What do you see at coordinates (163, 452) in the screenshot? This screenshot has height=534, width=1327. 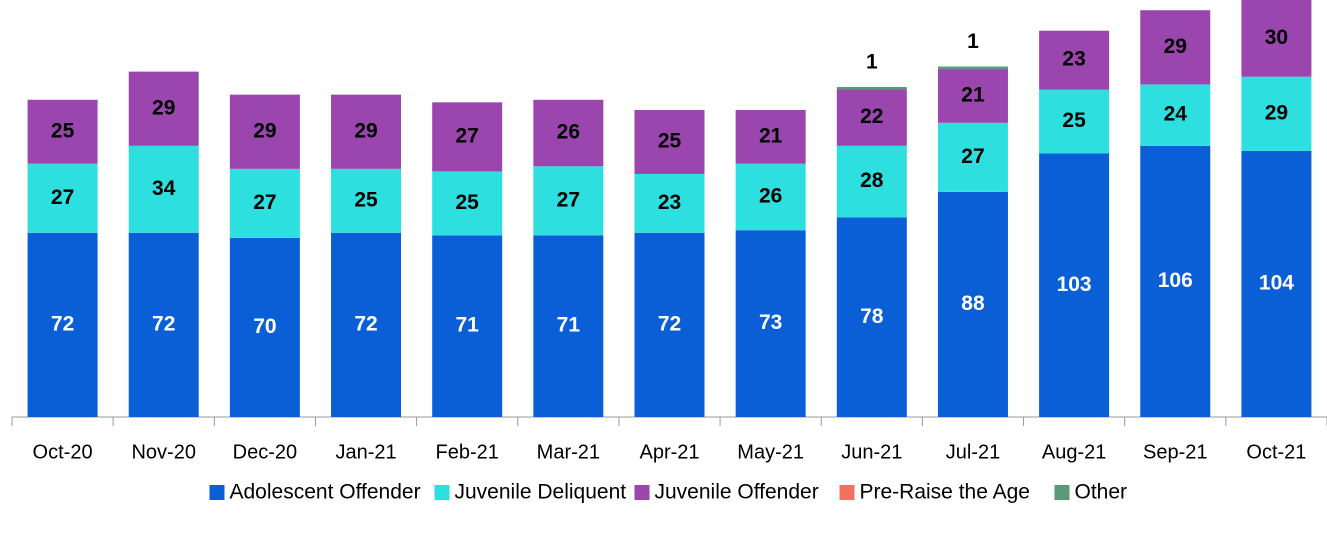 I see `x-tick-label: Nov-20` at bounding box center [163, 452].